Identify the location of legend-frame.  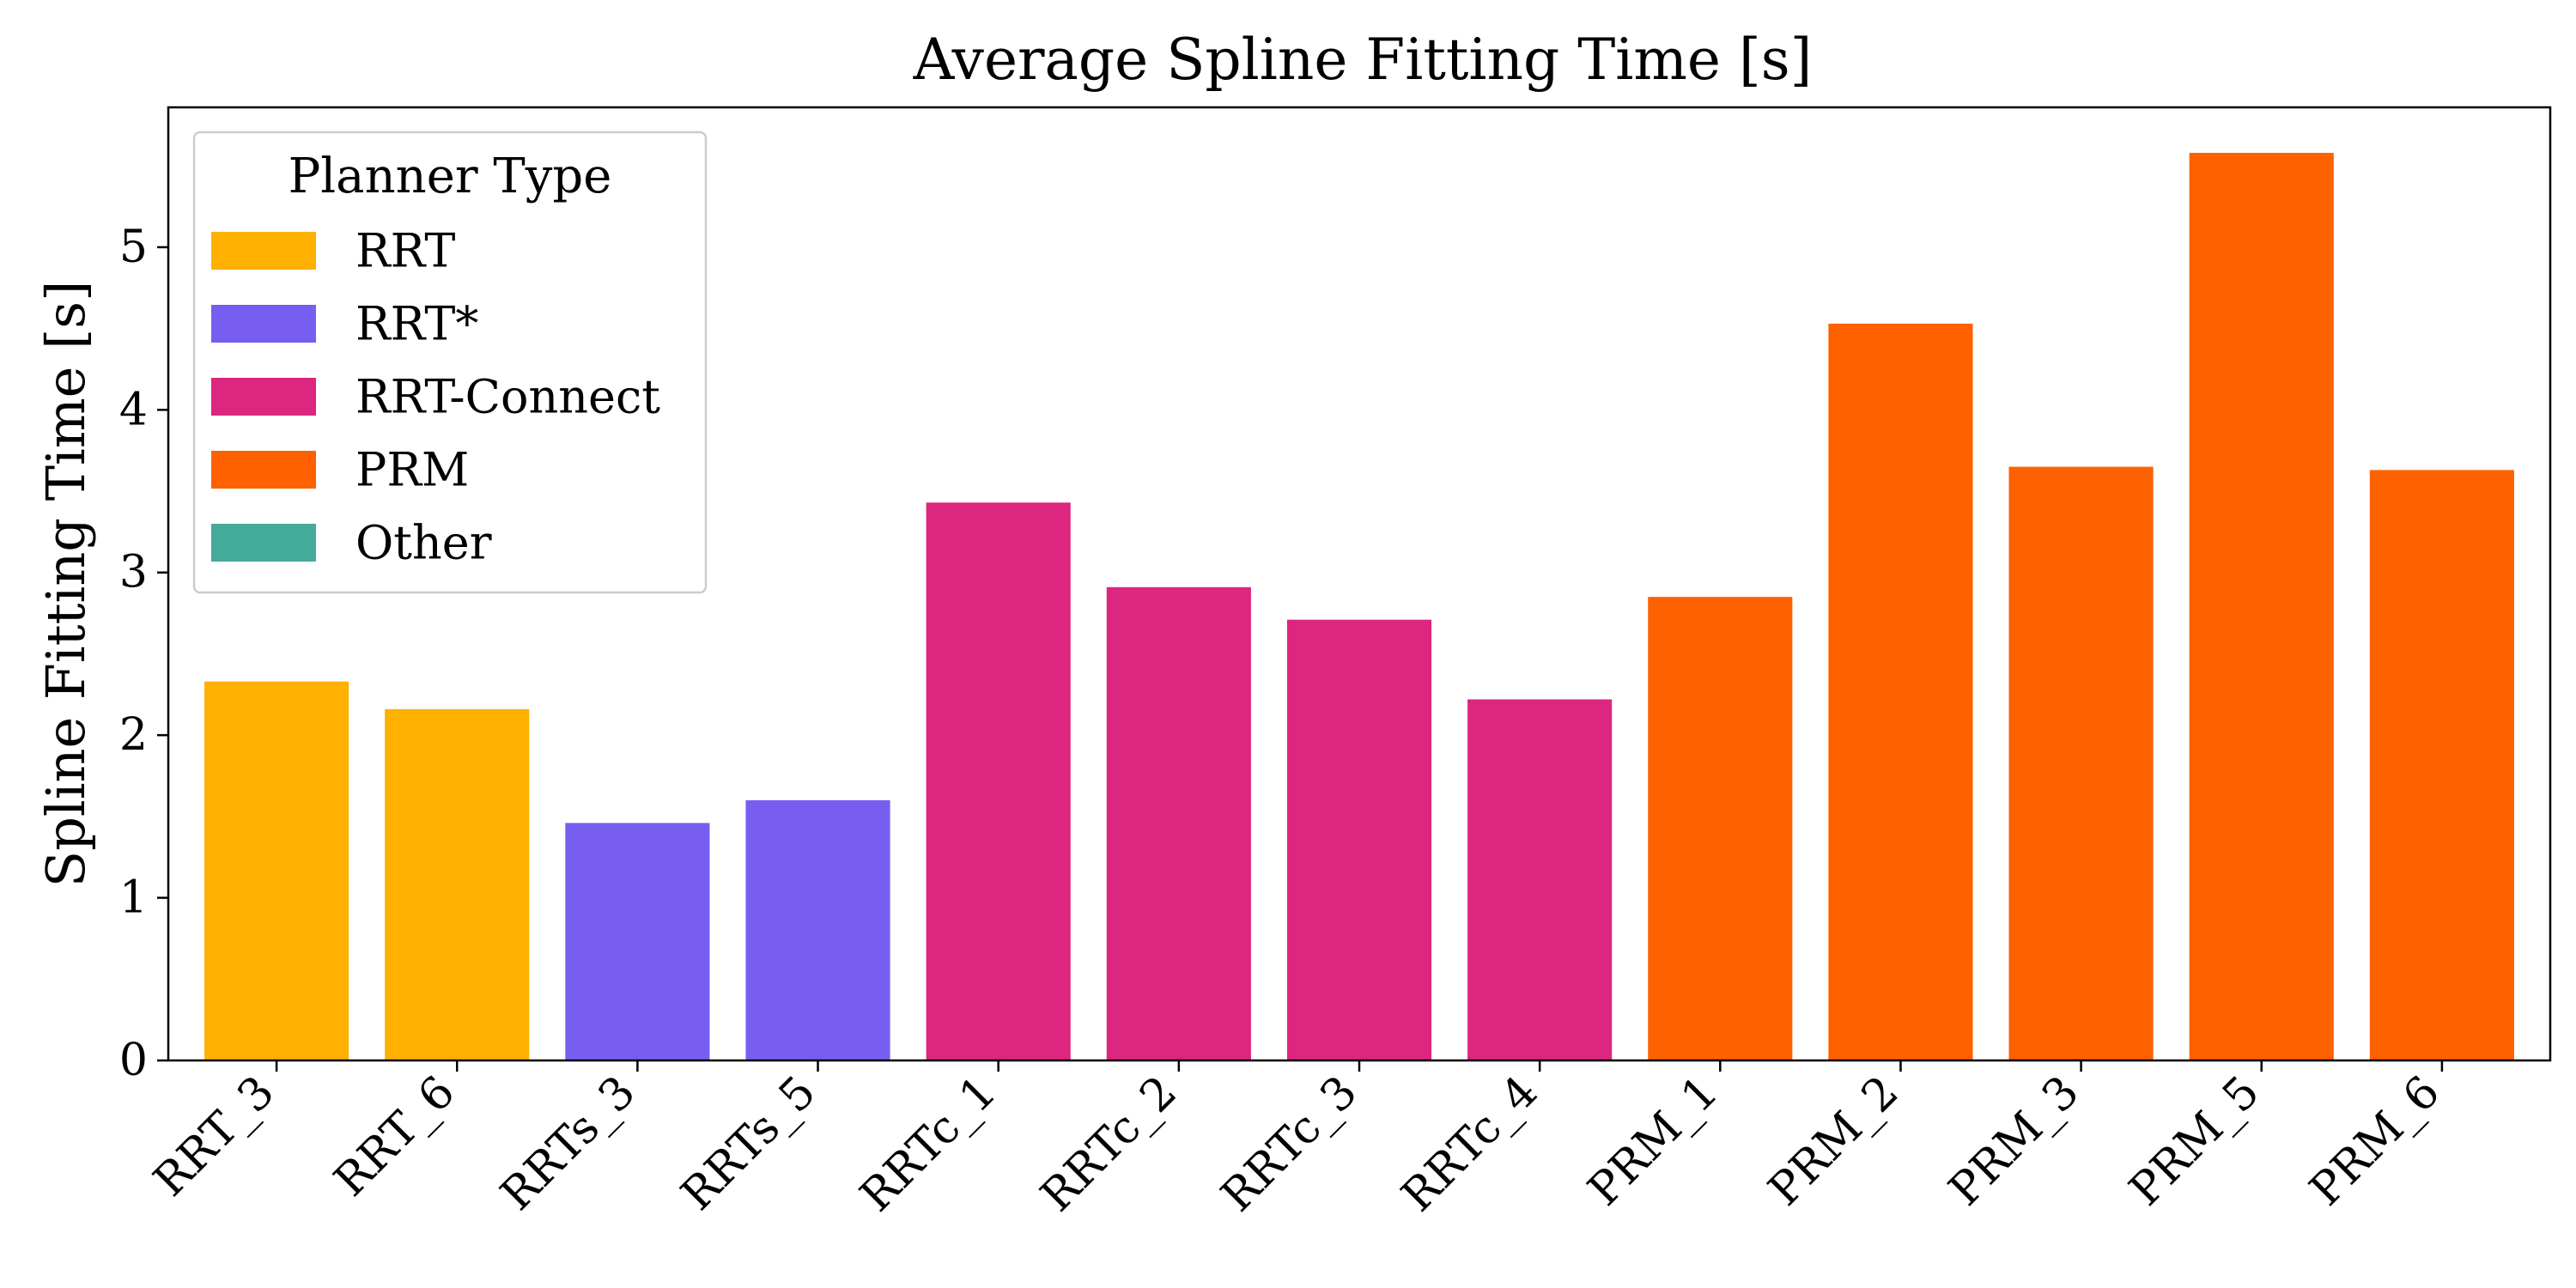
(450, 362).